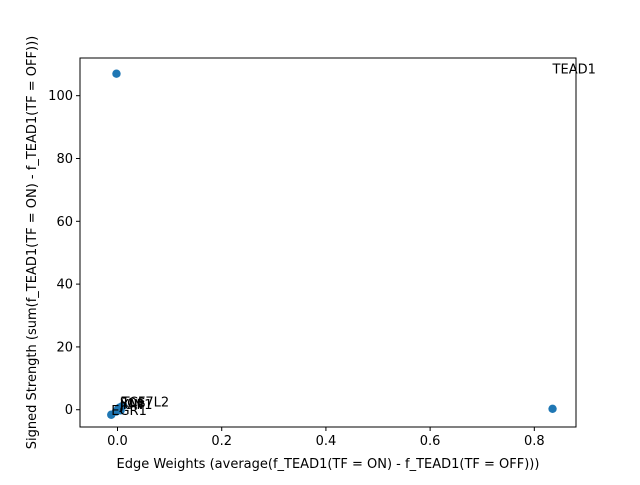  What do you see at coordinates (64, 159) in the screenshot?
I see `y-tick-label: 80` at bounding box center [64, 159].